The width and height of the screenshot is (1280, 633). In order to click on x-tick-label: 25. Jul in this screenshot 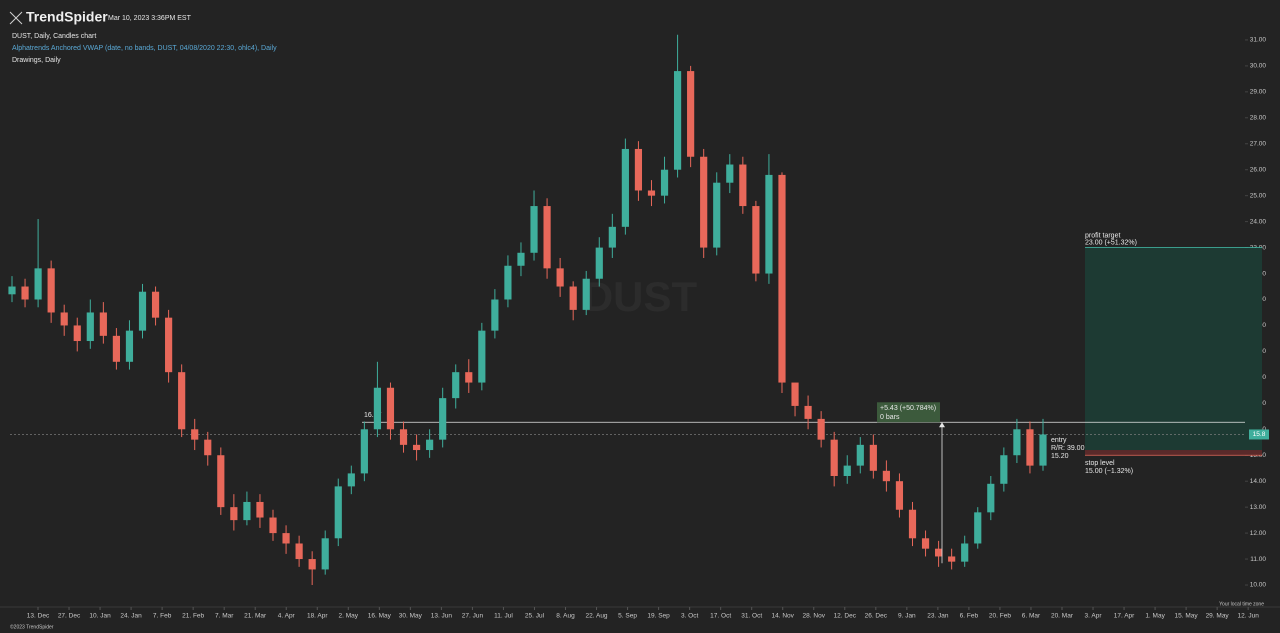, I will do `click(535, 616)`.